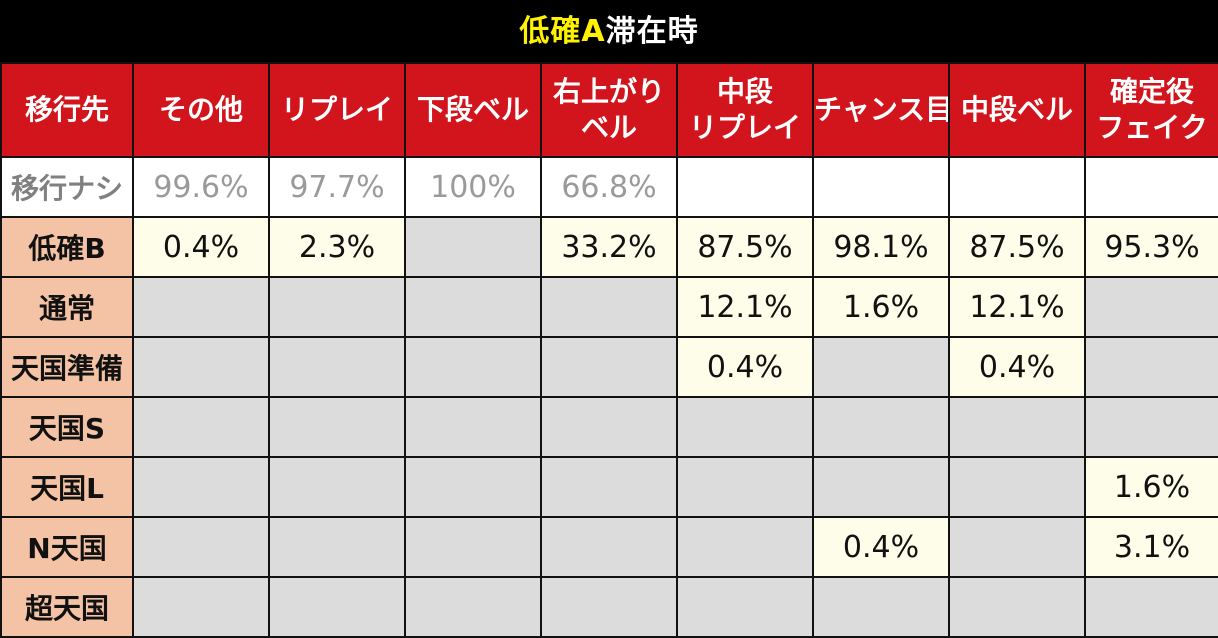  I want to click on column-header-line: チャンス目, so click(881, 109).